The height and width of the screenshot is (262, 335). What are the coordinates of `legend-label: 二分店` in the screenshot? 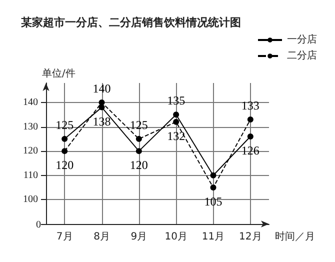 It's located at (302, 56).